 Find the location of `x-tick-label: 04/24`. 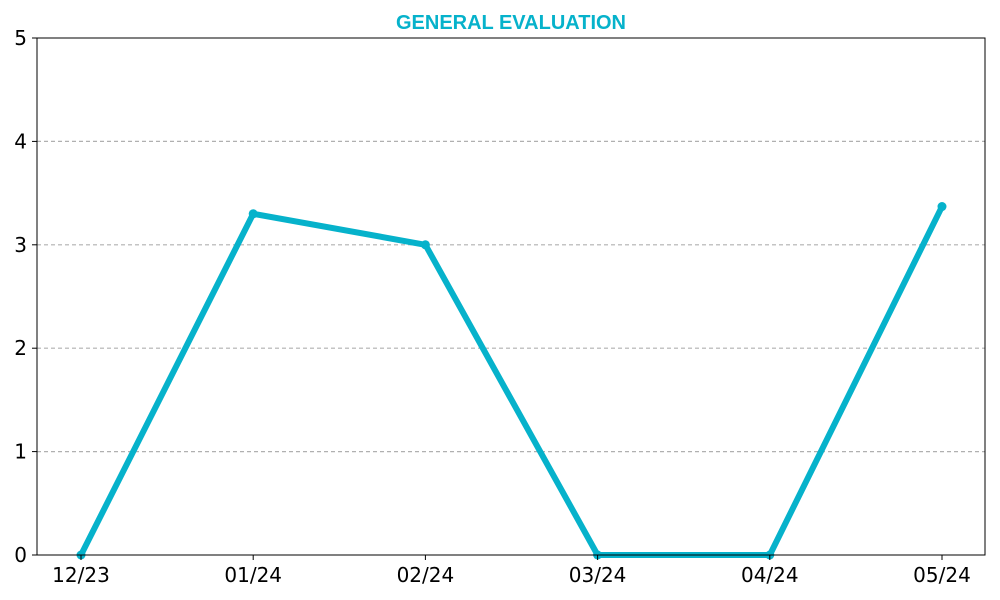

x-tick-label: 04/24 is located at coordinates (770, 575).